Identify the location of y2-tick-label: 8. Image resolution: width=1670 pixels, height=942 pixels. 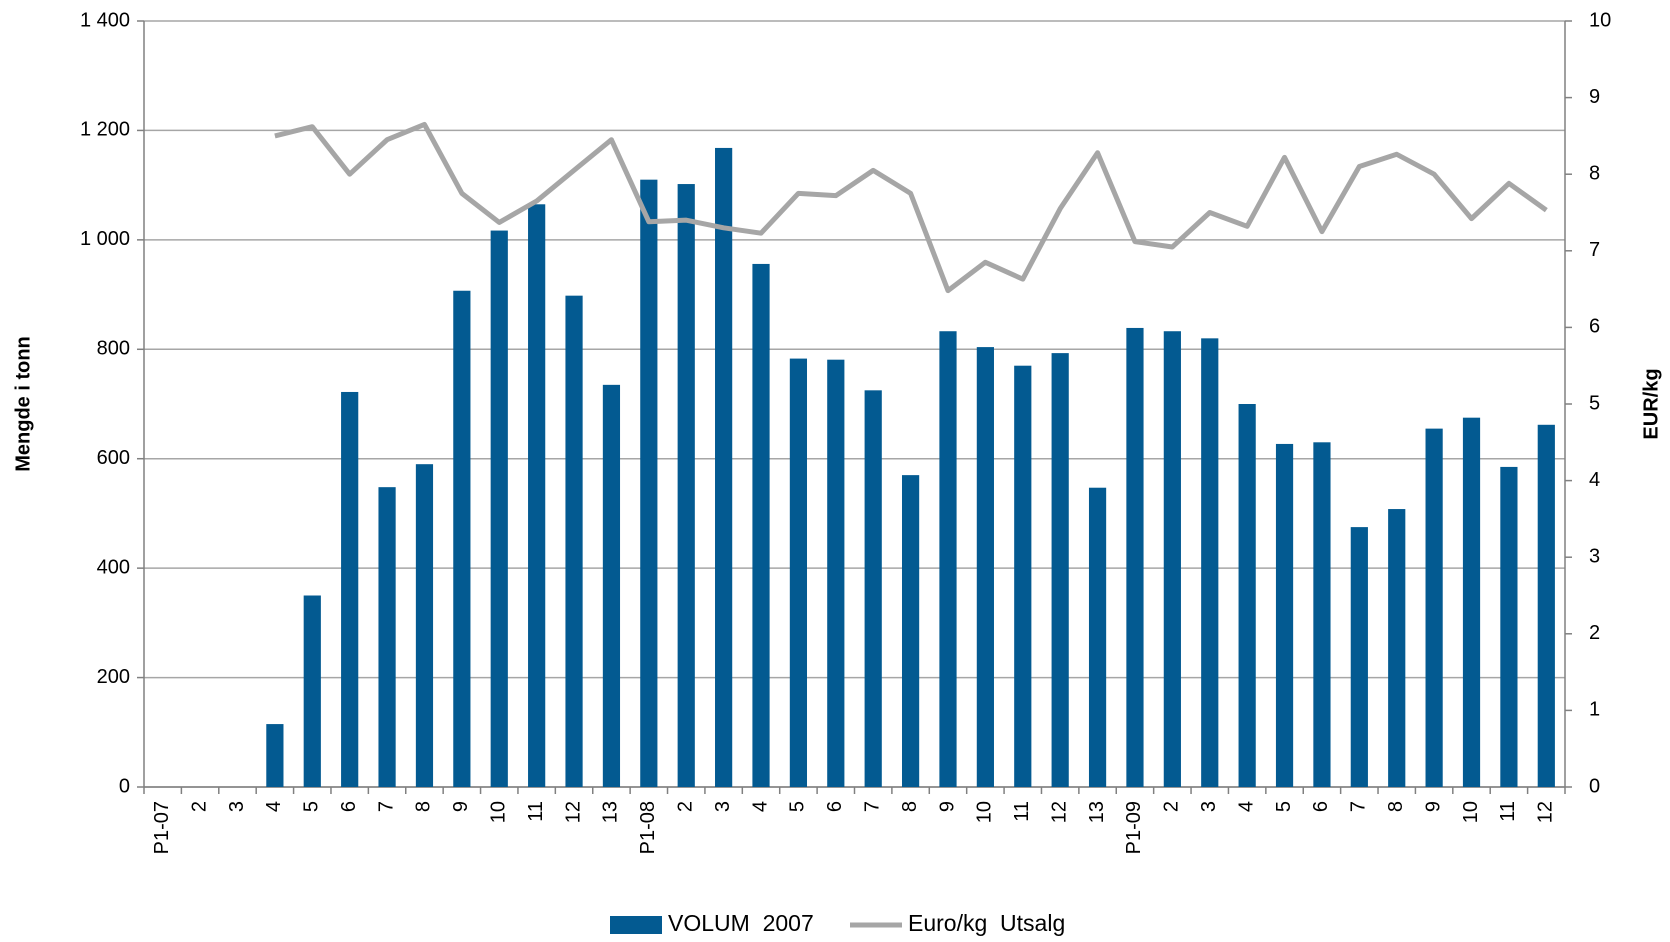
(1594, 173).